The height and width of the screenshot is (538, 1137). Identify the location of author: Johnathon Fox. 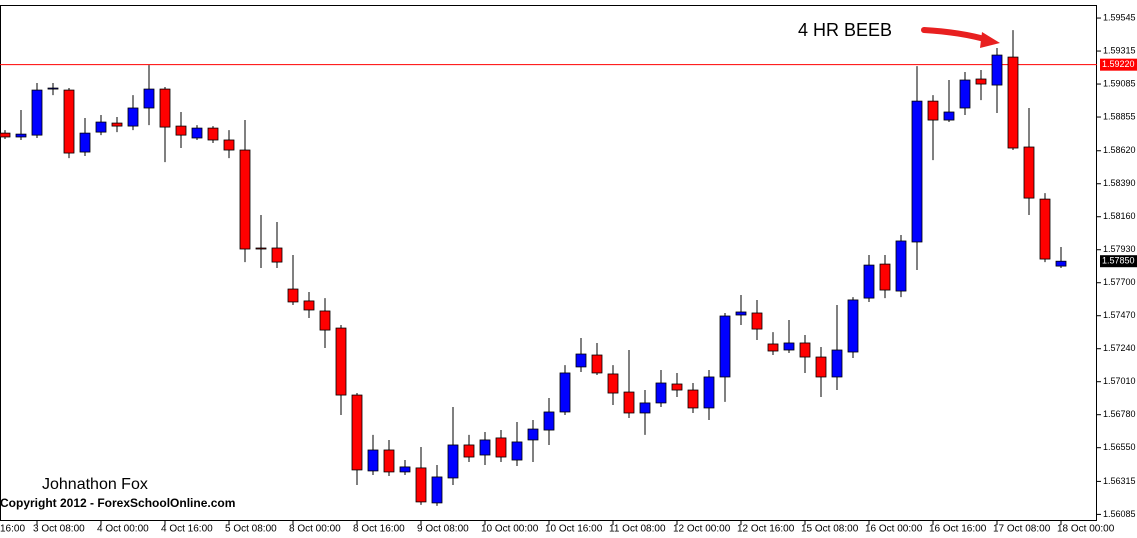
(95, 484).